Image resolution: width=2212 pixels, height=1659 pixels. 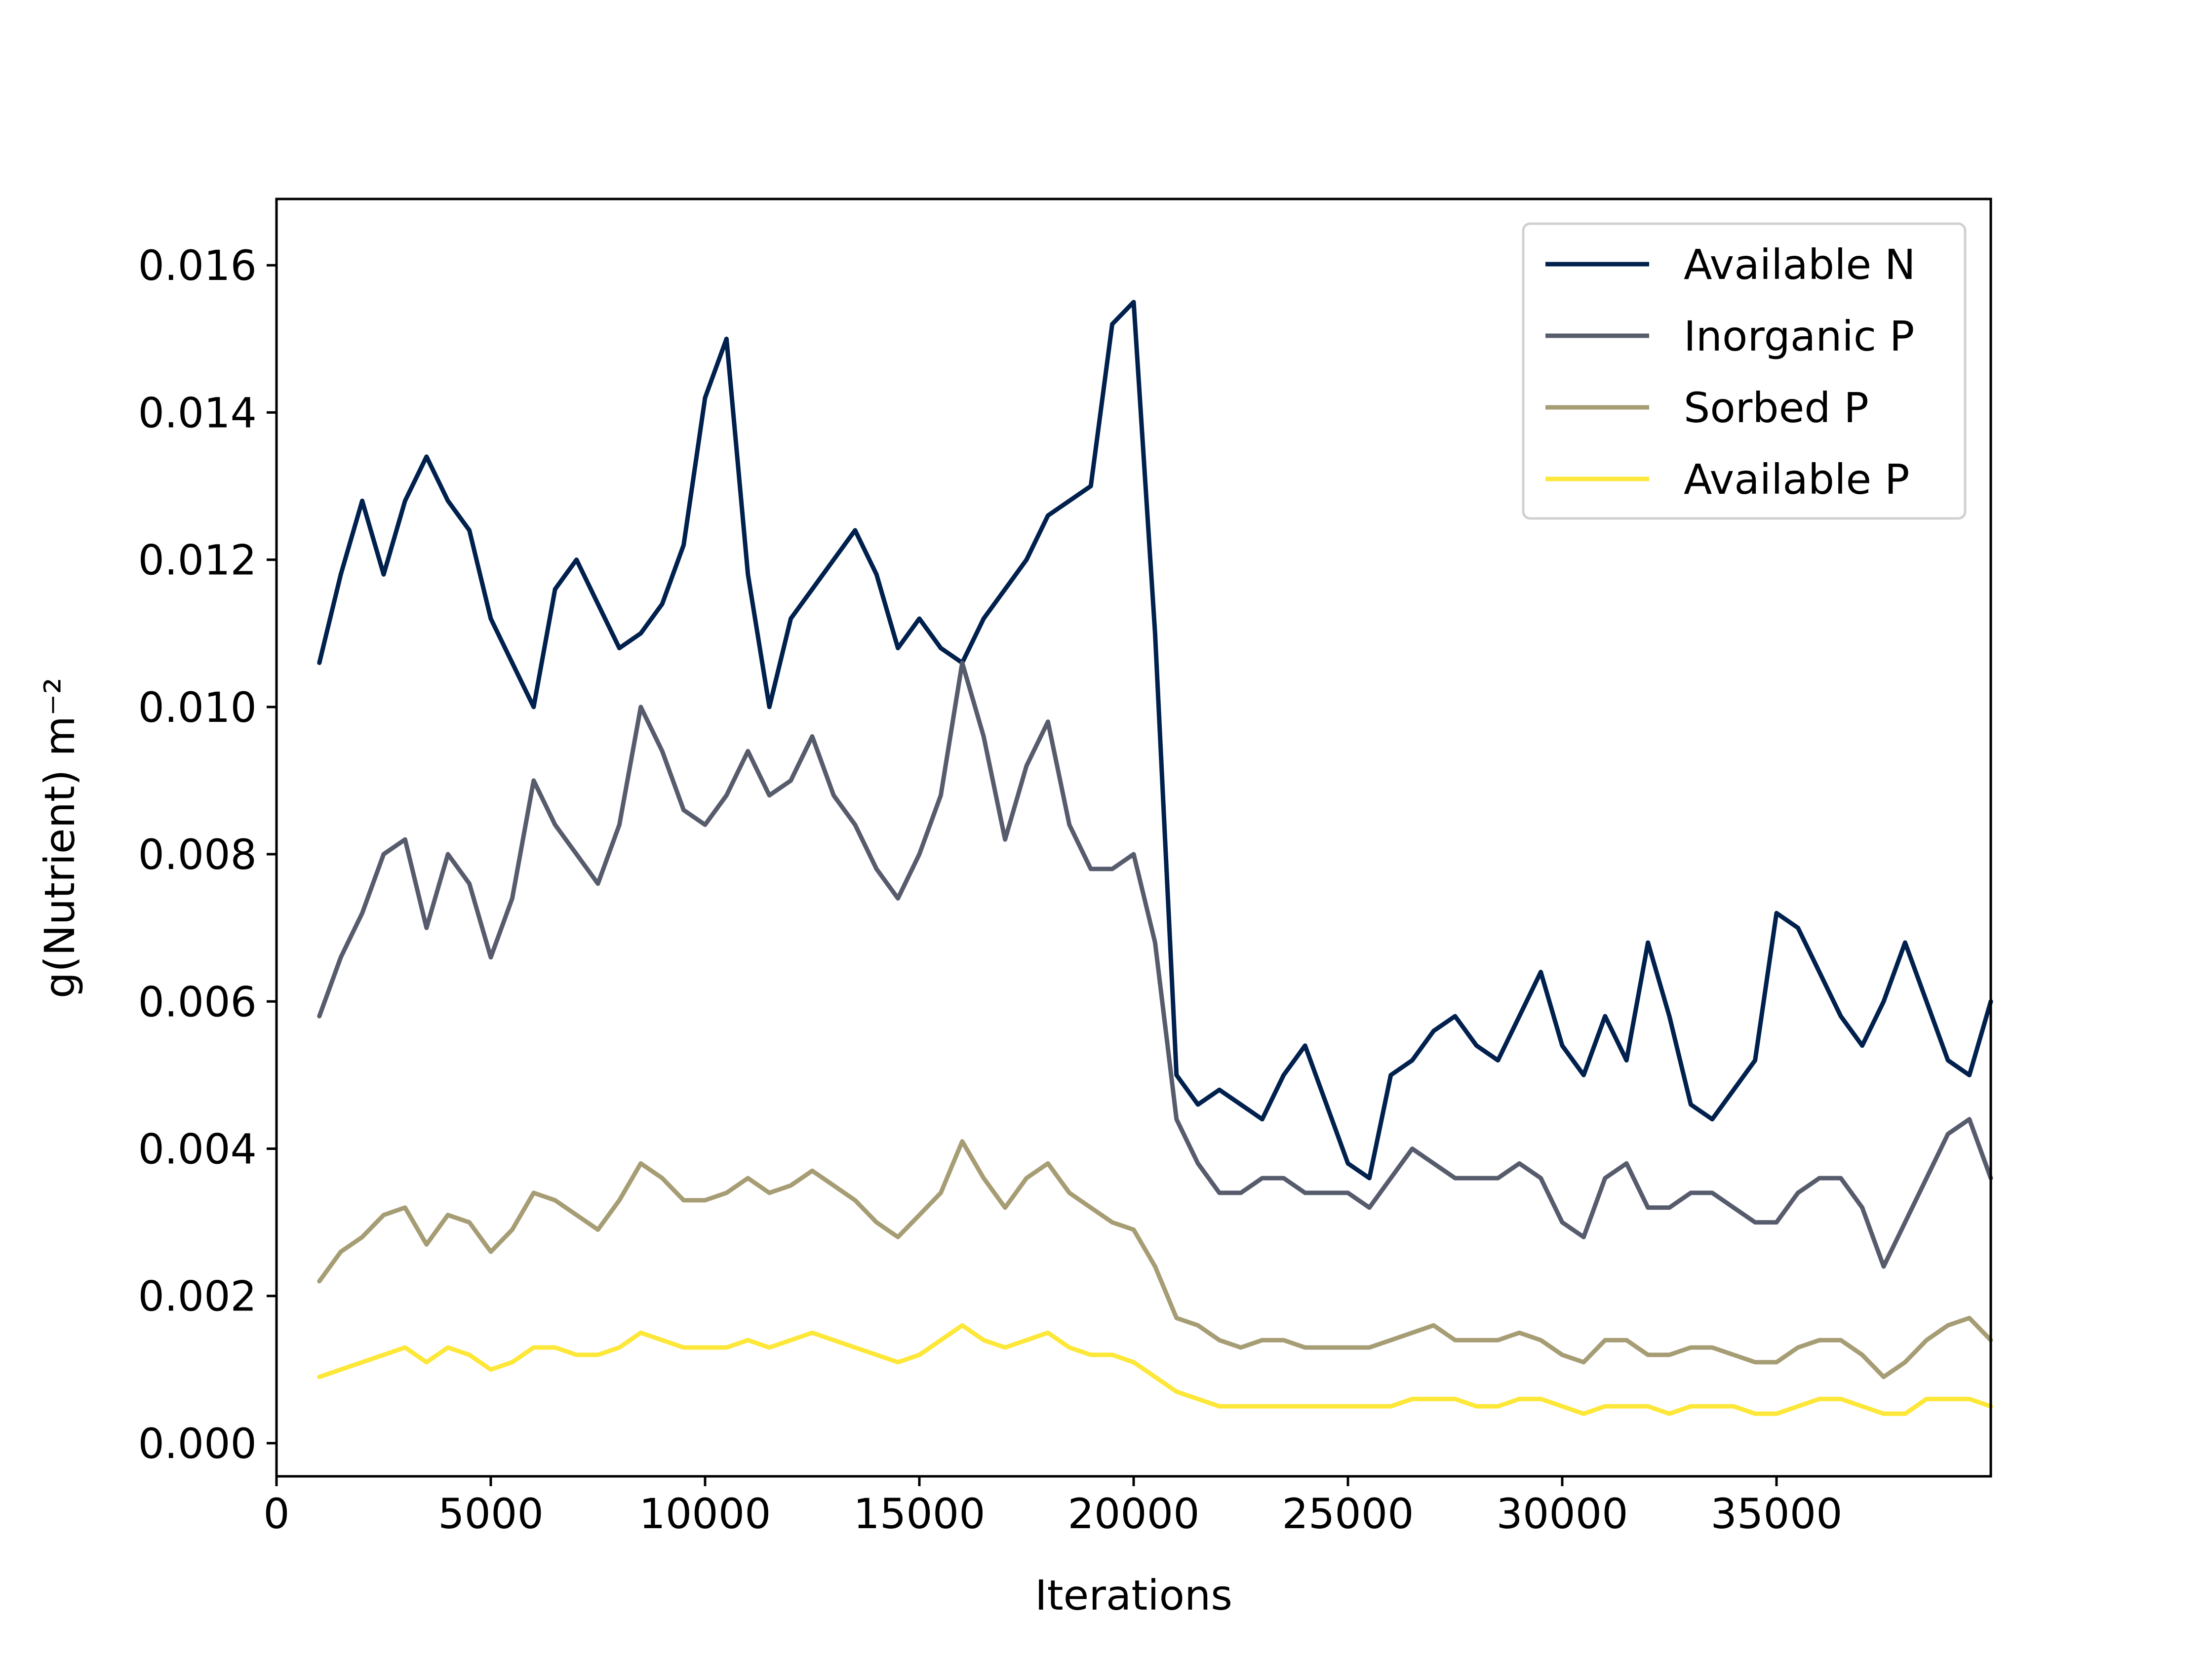 What do you see at coordinates (1776, 408) in the screenshot?
I see `legend-label: Sorbed P` at bounding box center [1776, 408].